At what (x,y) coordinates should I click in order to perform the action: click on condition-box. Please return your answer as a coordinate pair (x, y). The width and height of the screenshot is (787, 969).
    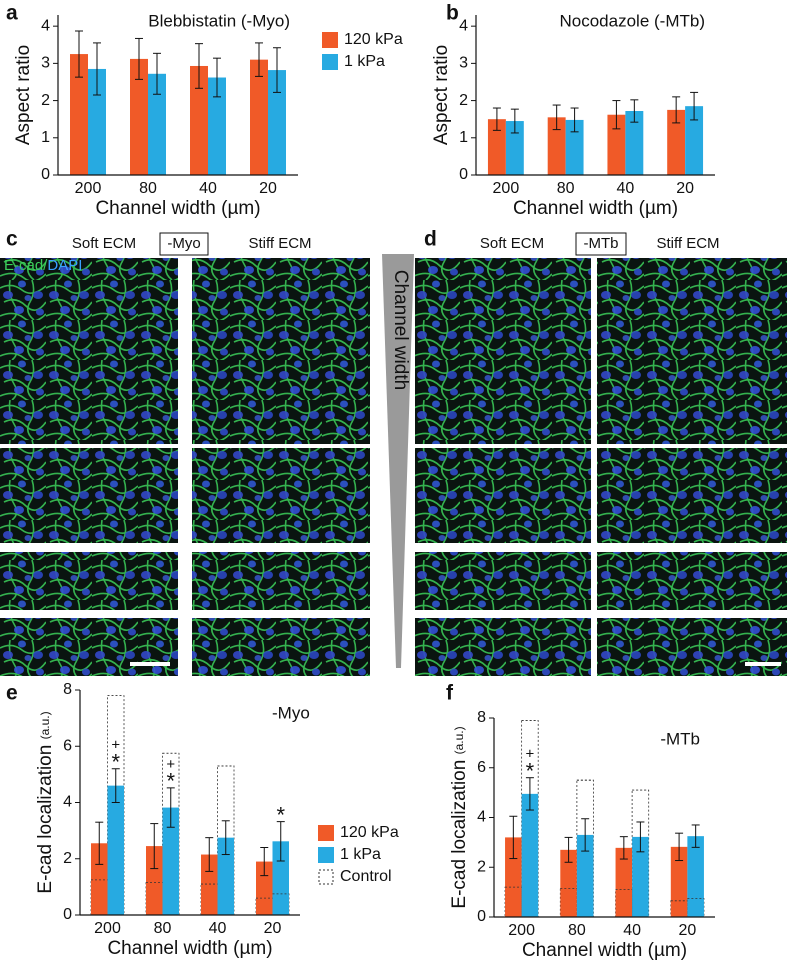
    Looking at the image, I should click on (184, 244).